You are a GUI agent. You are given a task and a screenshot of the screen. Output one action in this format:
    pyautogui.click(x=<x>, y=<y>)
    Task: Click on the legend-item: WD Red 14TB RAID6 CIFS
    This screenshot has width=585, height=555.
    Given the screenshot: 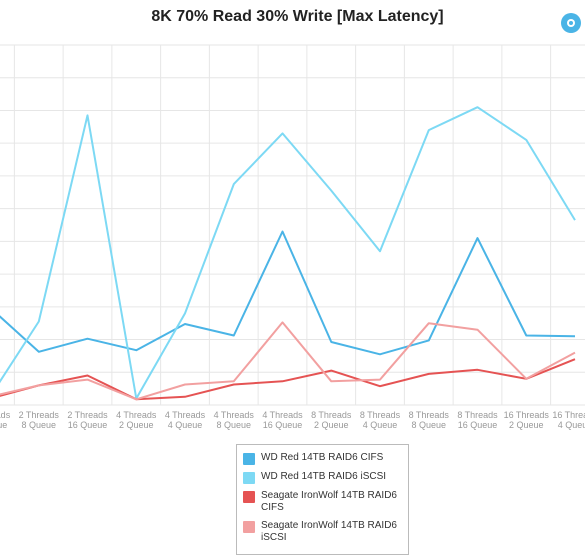 What is the action you would take?
    pyautogui.click(x=322, y=458)
    